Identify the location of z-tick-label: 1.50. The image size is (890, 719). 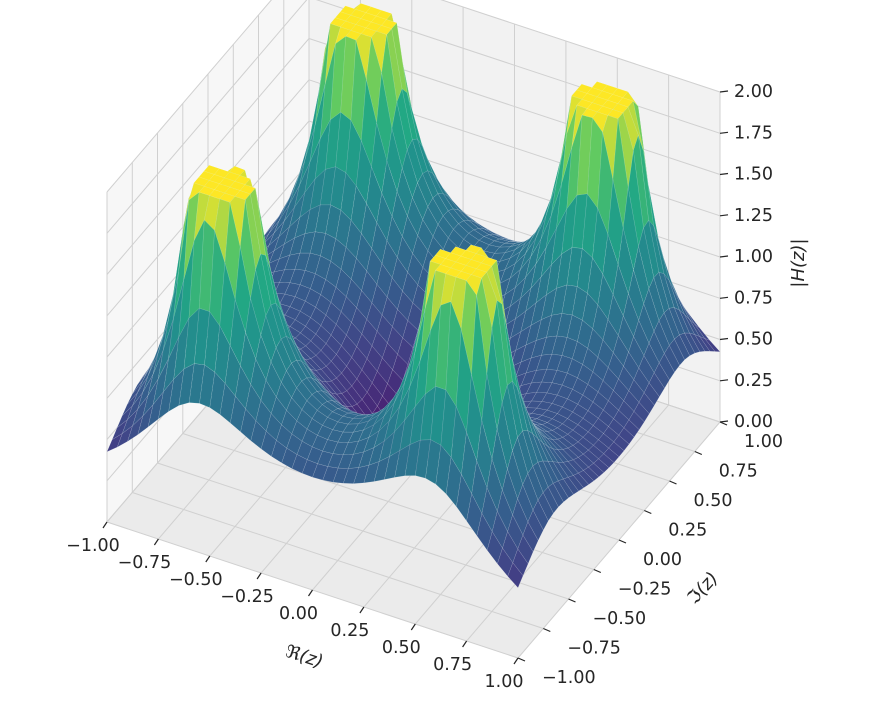
(753, 175).